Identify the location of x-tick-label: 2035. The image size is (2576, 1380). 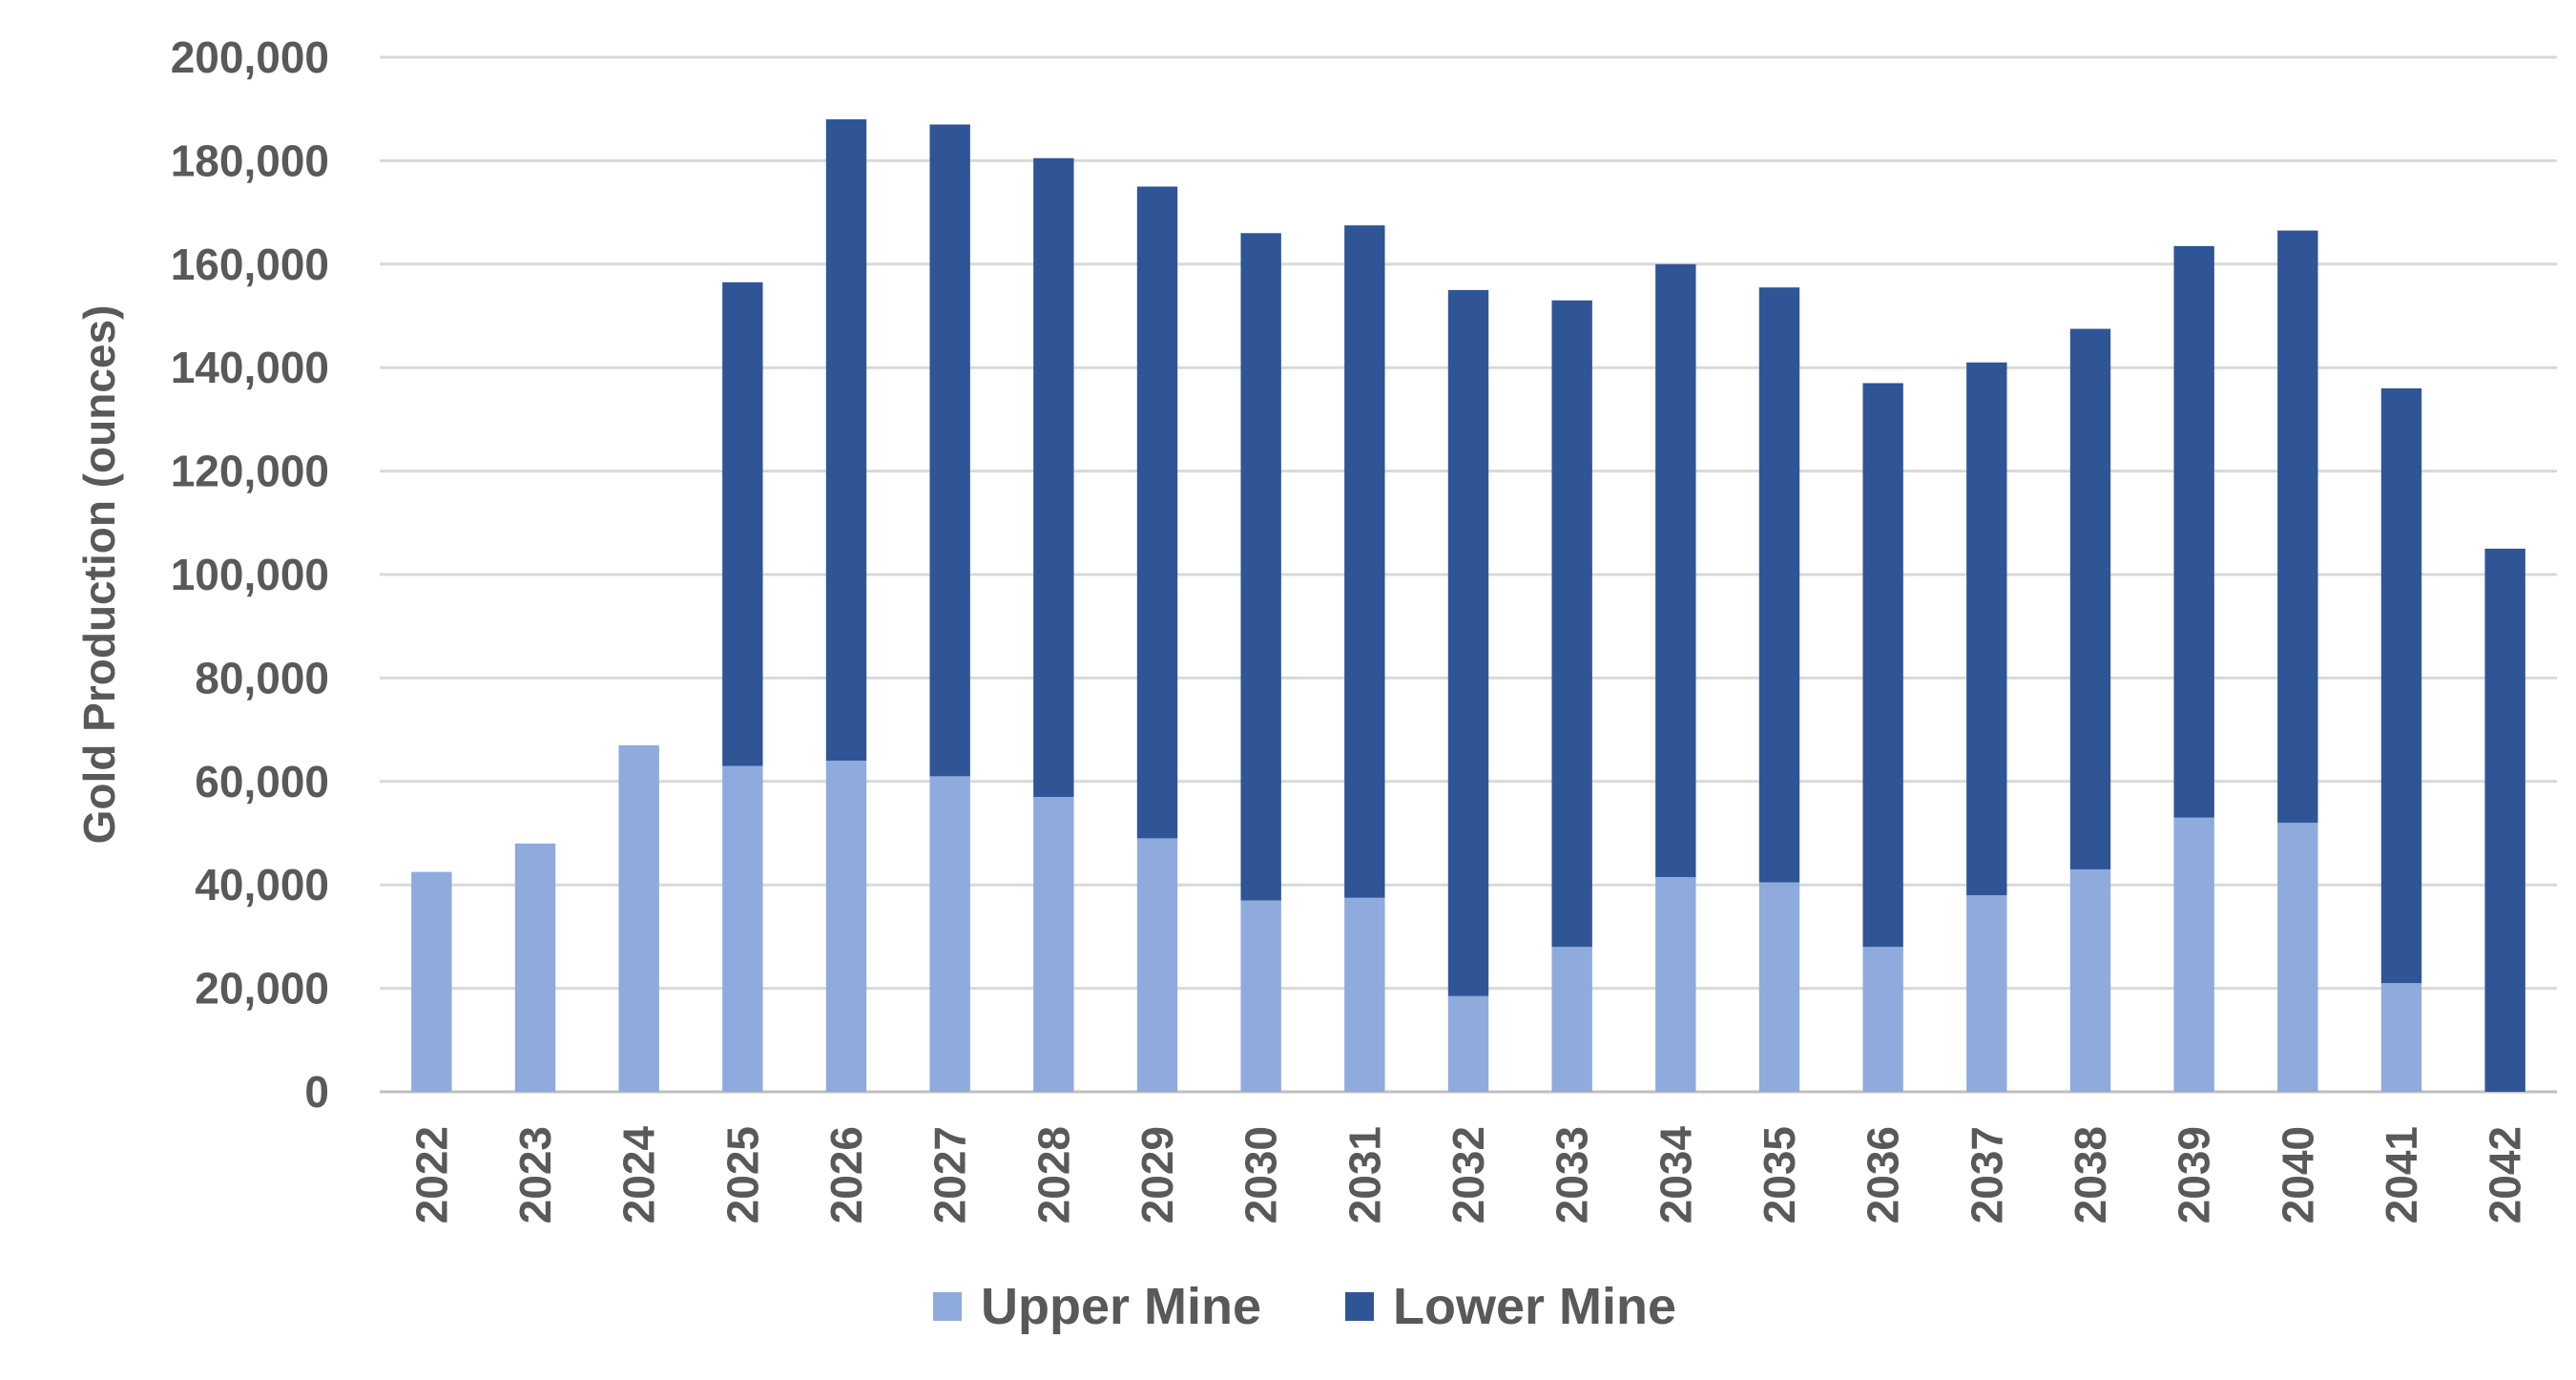
(1779, 1174).